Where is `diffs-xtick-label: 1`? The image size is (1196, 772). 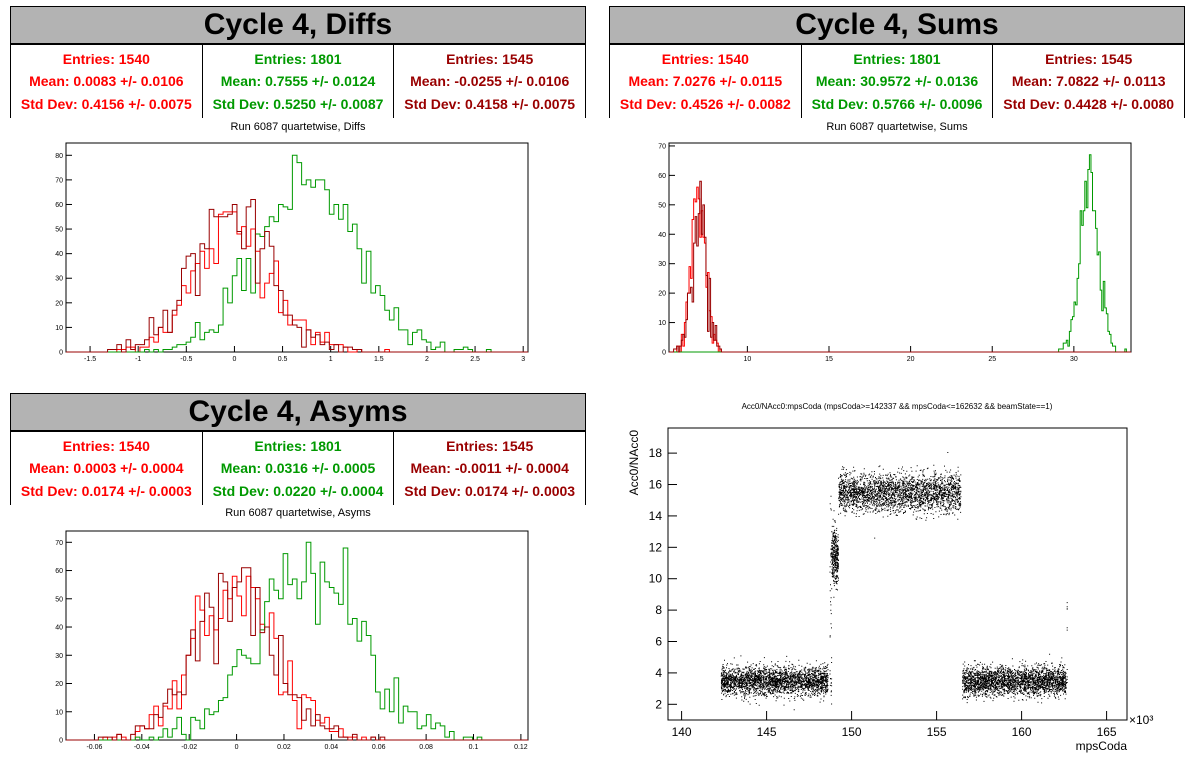 diffs-xtick-label: 1 is located at coordinates (331, 359).